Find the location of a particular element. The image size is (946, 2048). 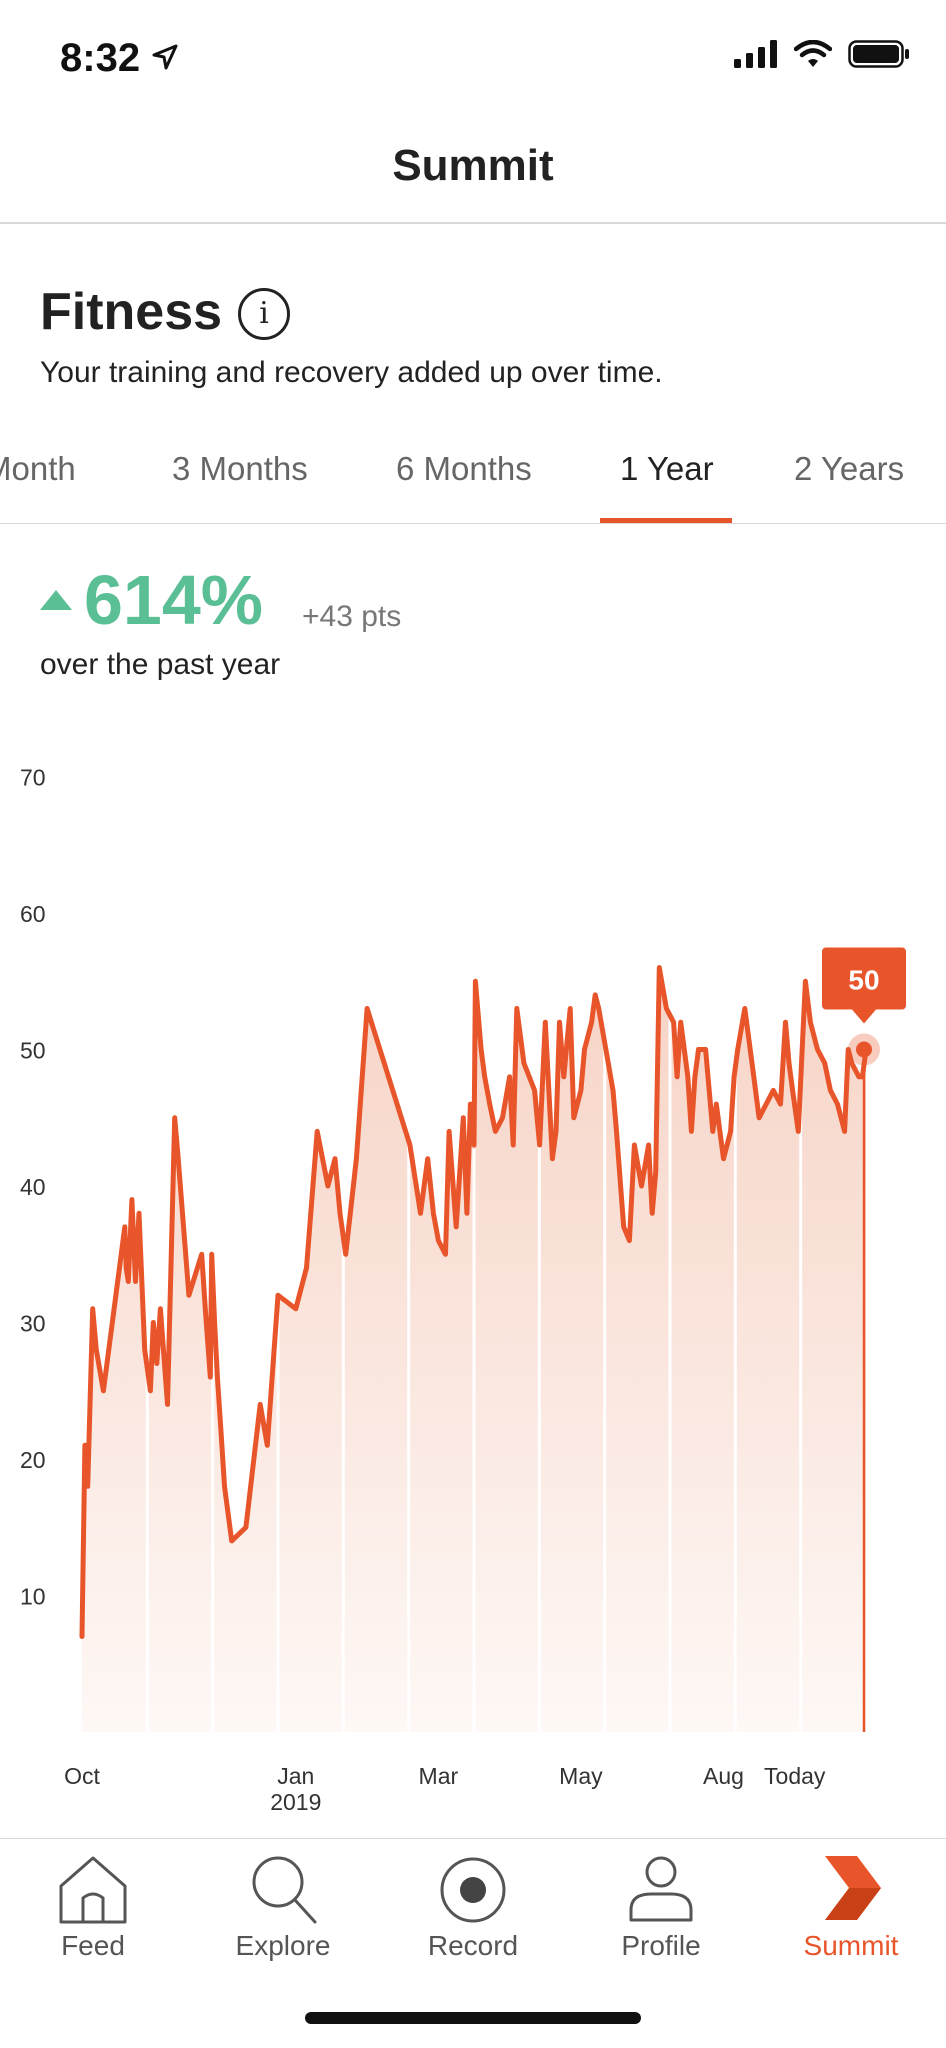

y-tick-label: 50 is located at coordinates (33, 1051).